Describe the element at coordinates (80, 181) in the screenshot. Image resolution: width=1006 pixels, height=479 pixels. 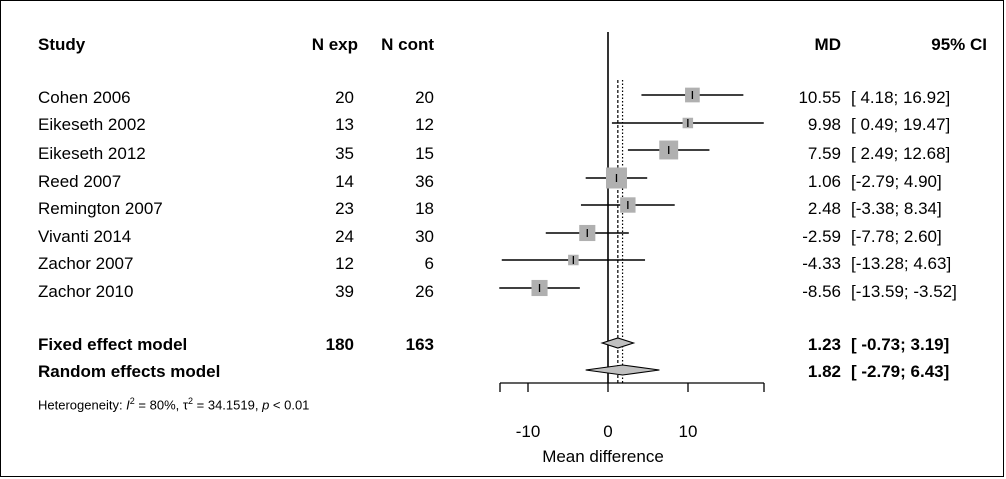
I see `study-name: Reed 2007` at that location.